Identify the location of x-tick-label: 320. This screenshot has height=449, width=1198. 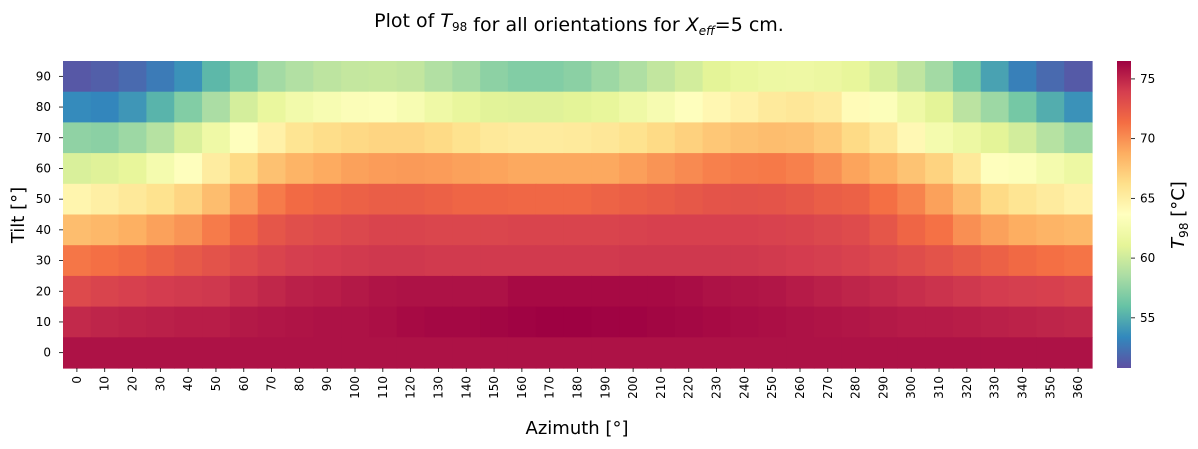
(967, 387).